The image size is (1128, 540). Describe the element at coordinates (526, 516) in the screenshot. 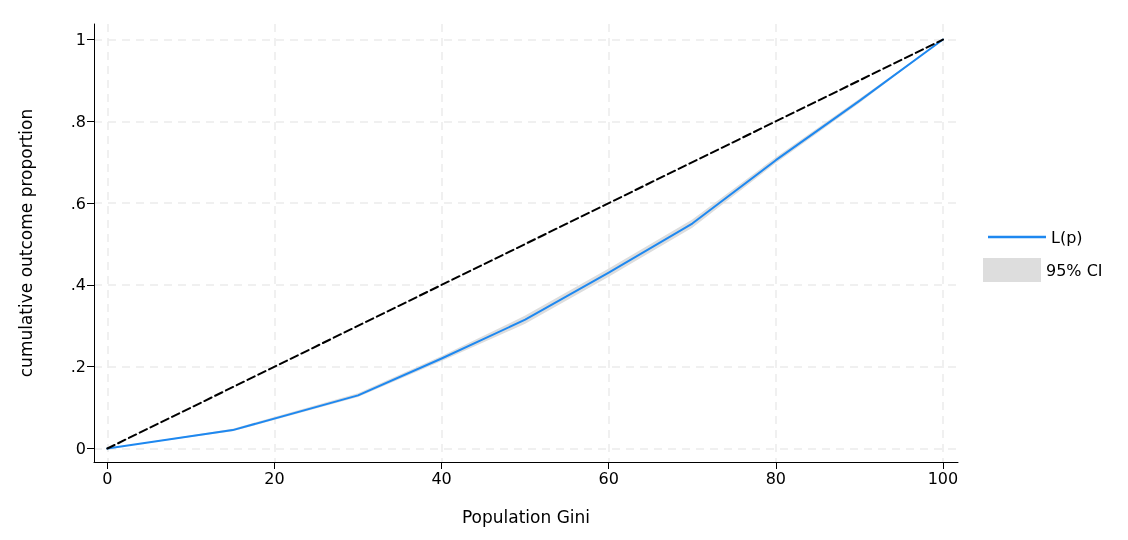

I see `x-axis-title: Population Gini` at that location.